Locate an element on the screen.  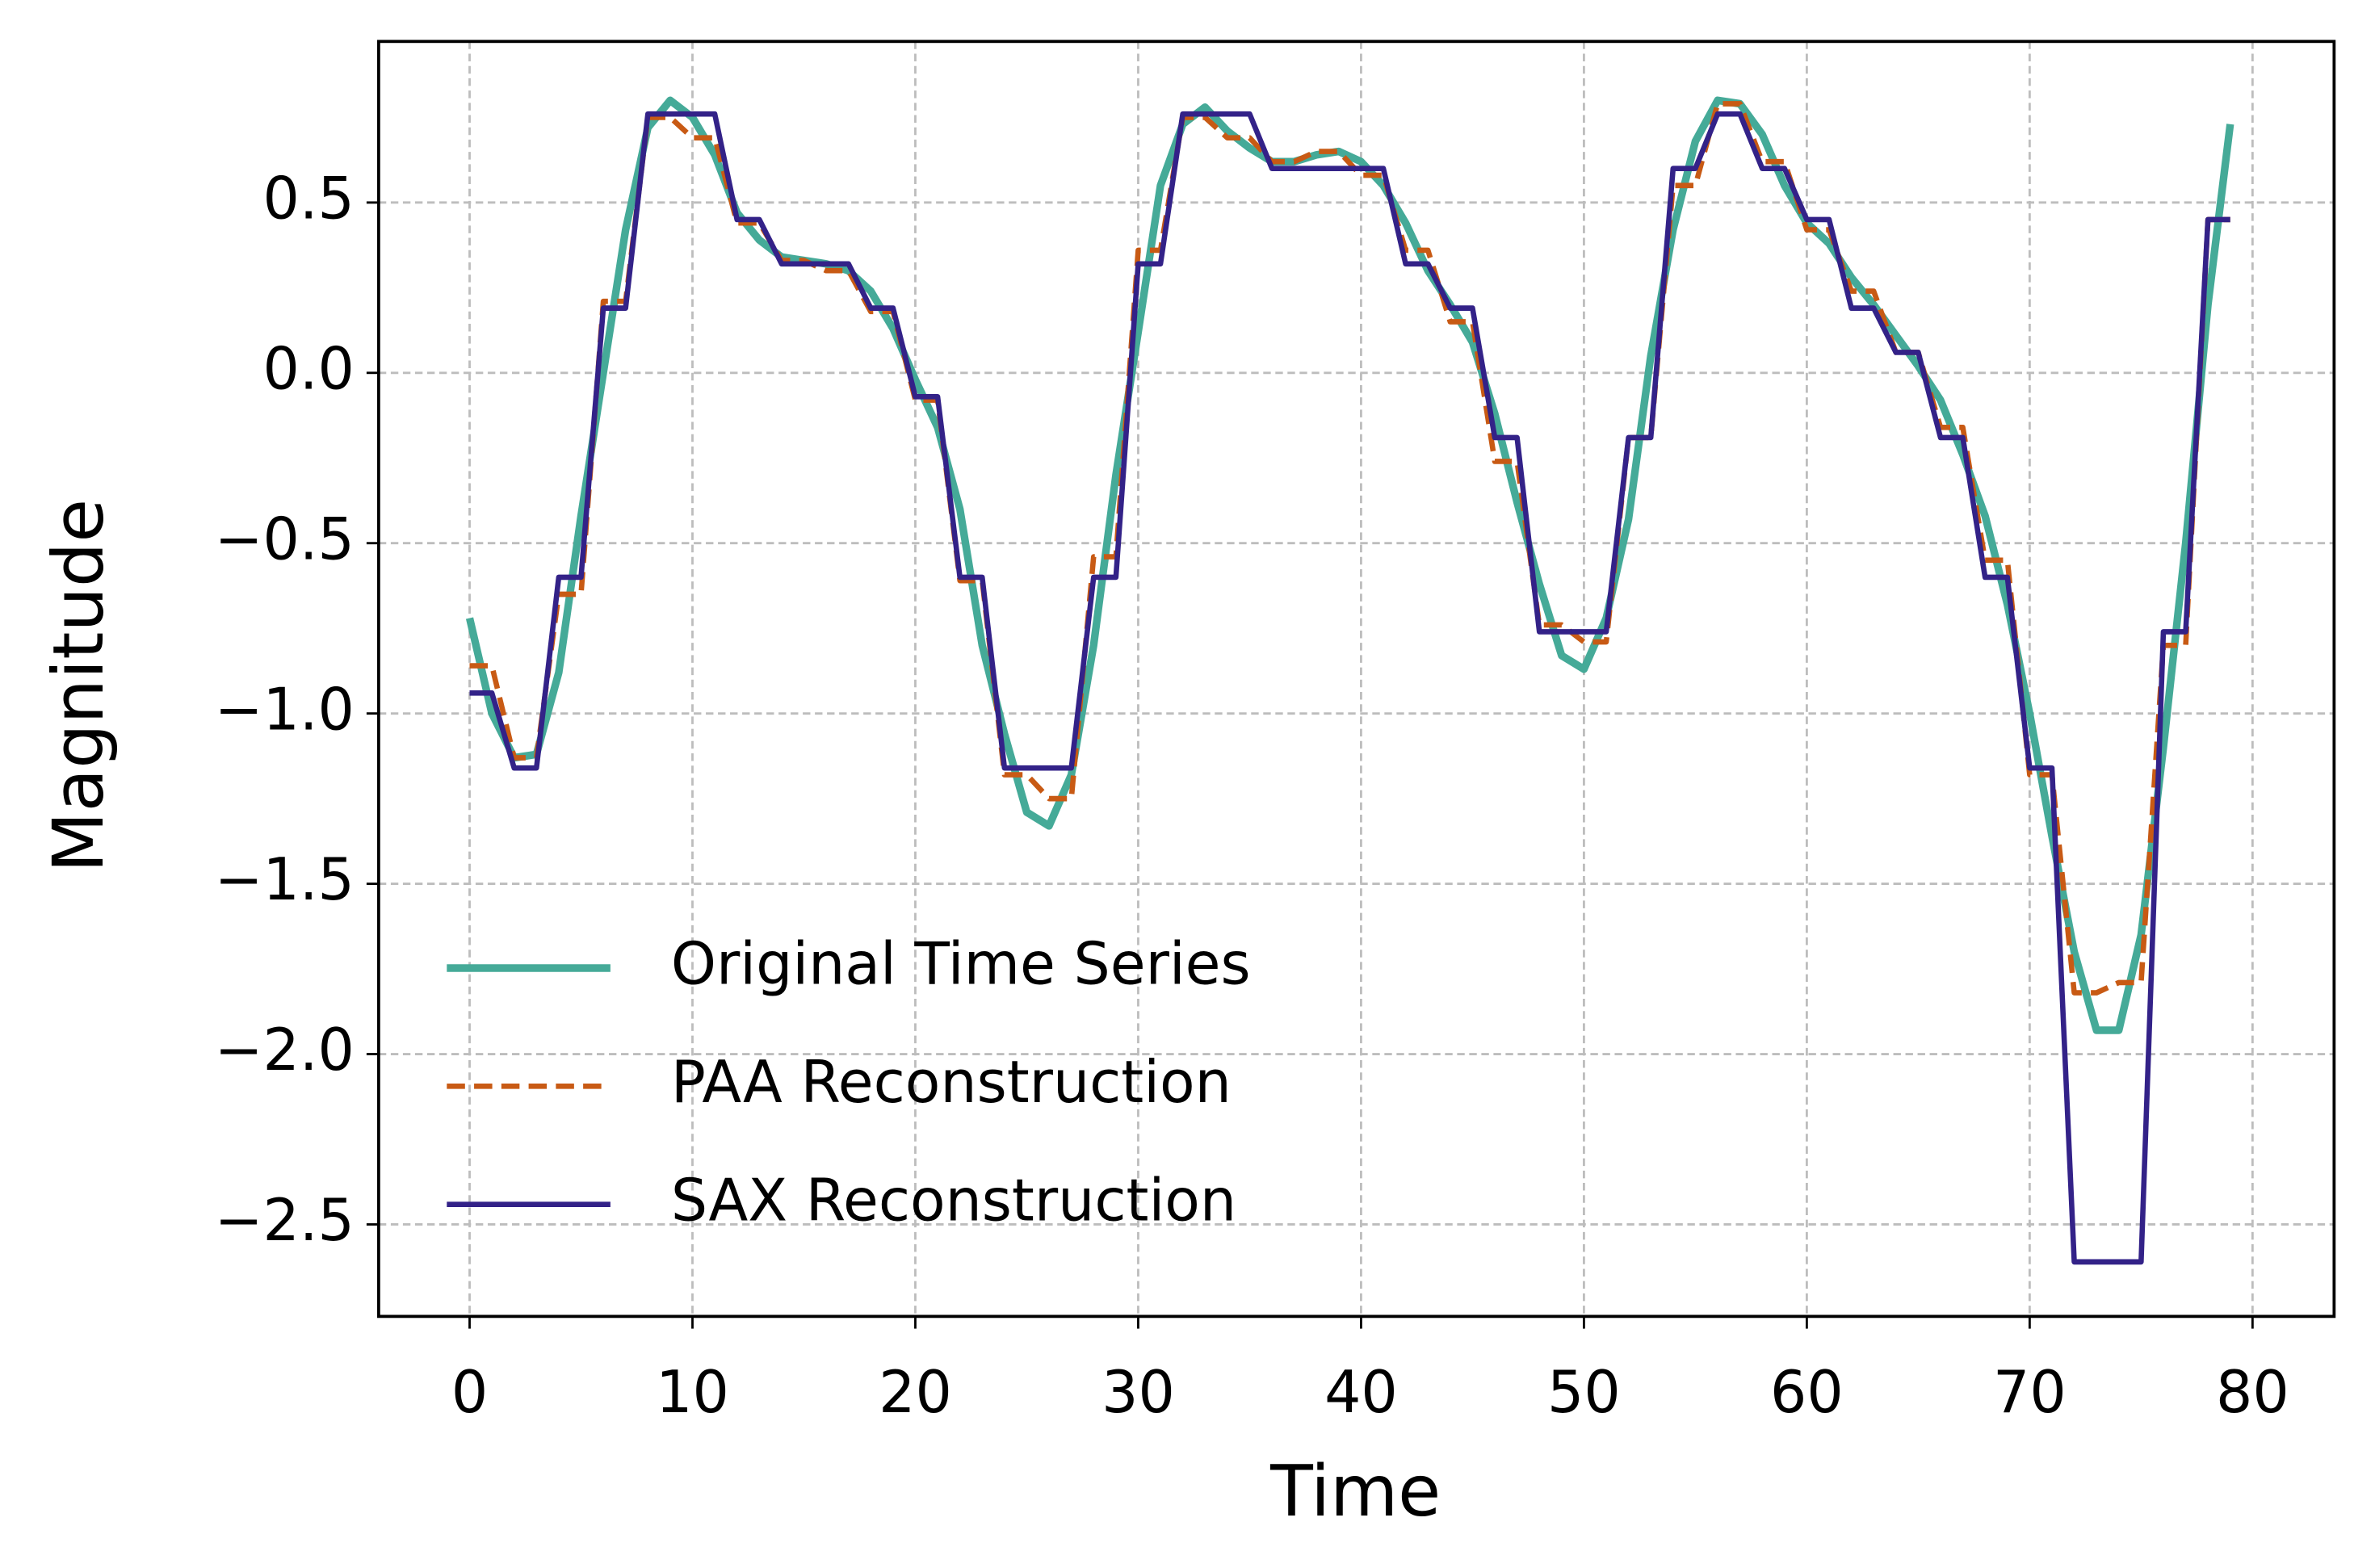
y-tick-label: 0.5 is located at coordinates (309, 198).